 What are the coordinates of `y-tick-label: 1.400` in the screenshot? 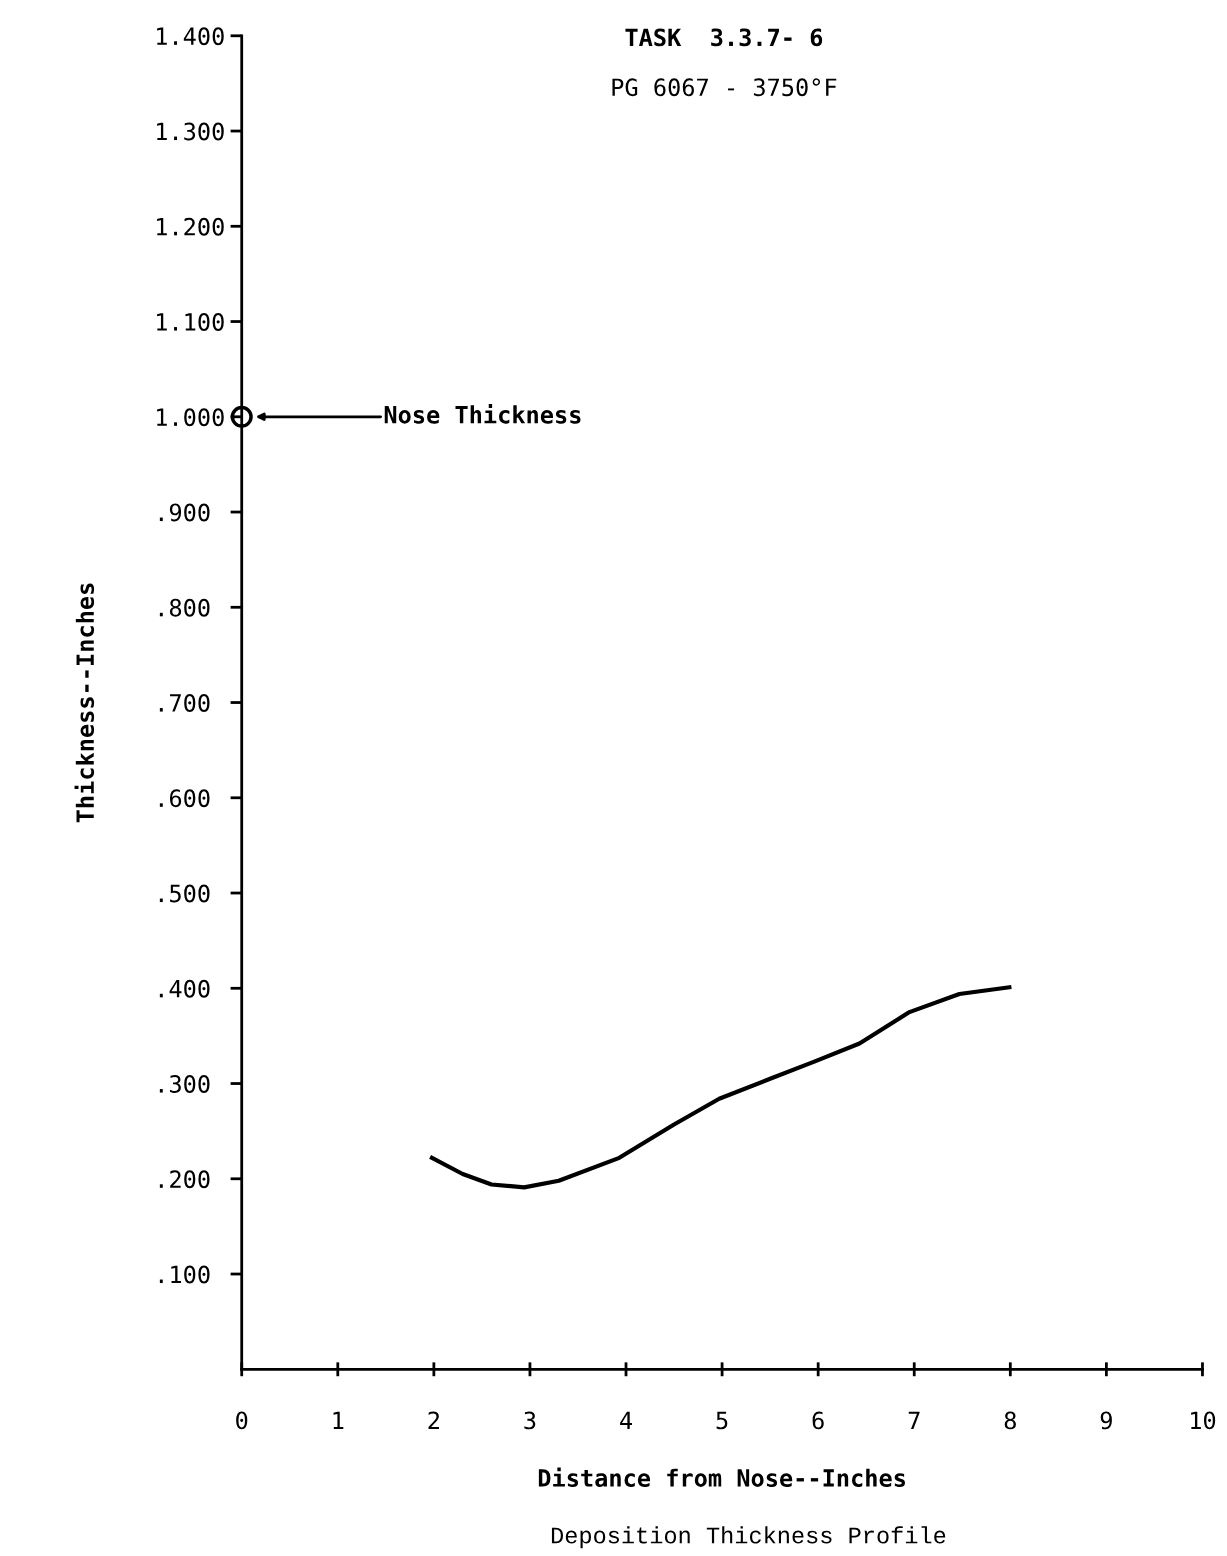 It's located at (190, 36).